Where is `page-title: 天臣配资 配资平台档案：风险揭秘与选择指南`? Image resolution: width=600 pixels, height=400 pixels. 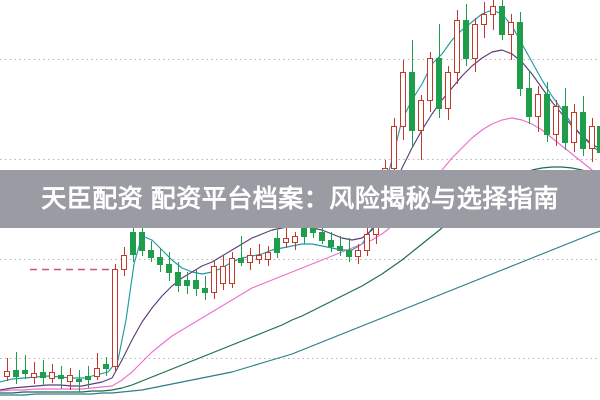
page-title: 天臣配资 配资平台档案：风险揭秘与选择指南 is located at coordinates (300, 198).